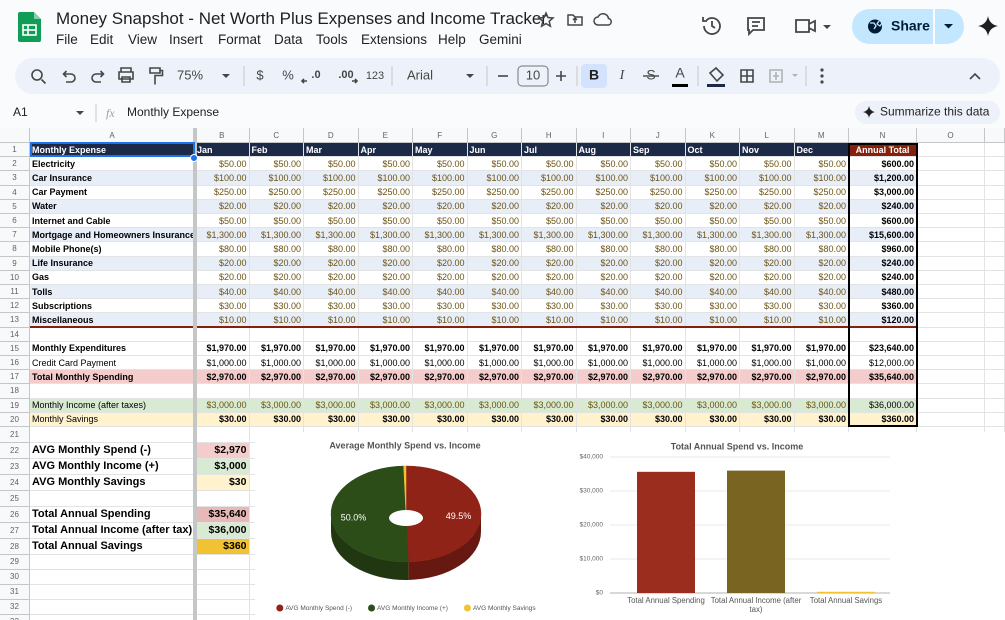 The height and width of the screenshot is (620, 1005). Describe the element at coordinates (533, 74) in the screenshot. I see `font-size: 10` at that location.